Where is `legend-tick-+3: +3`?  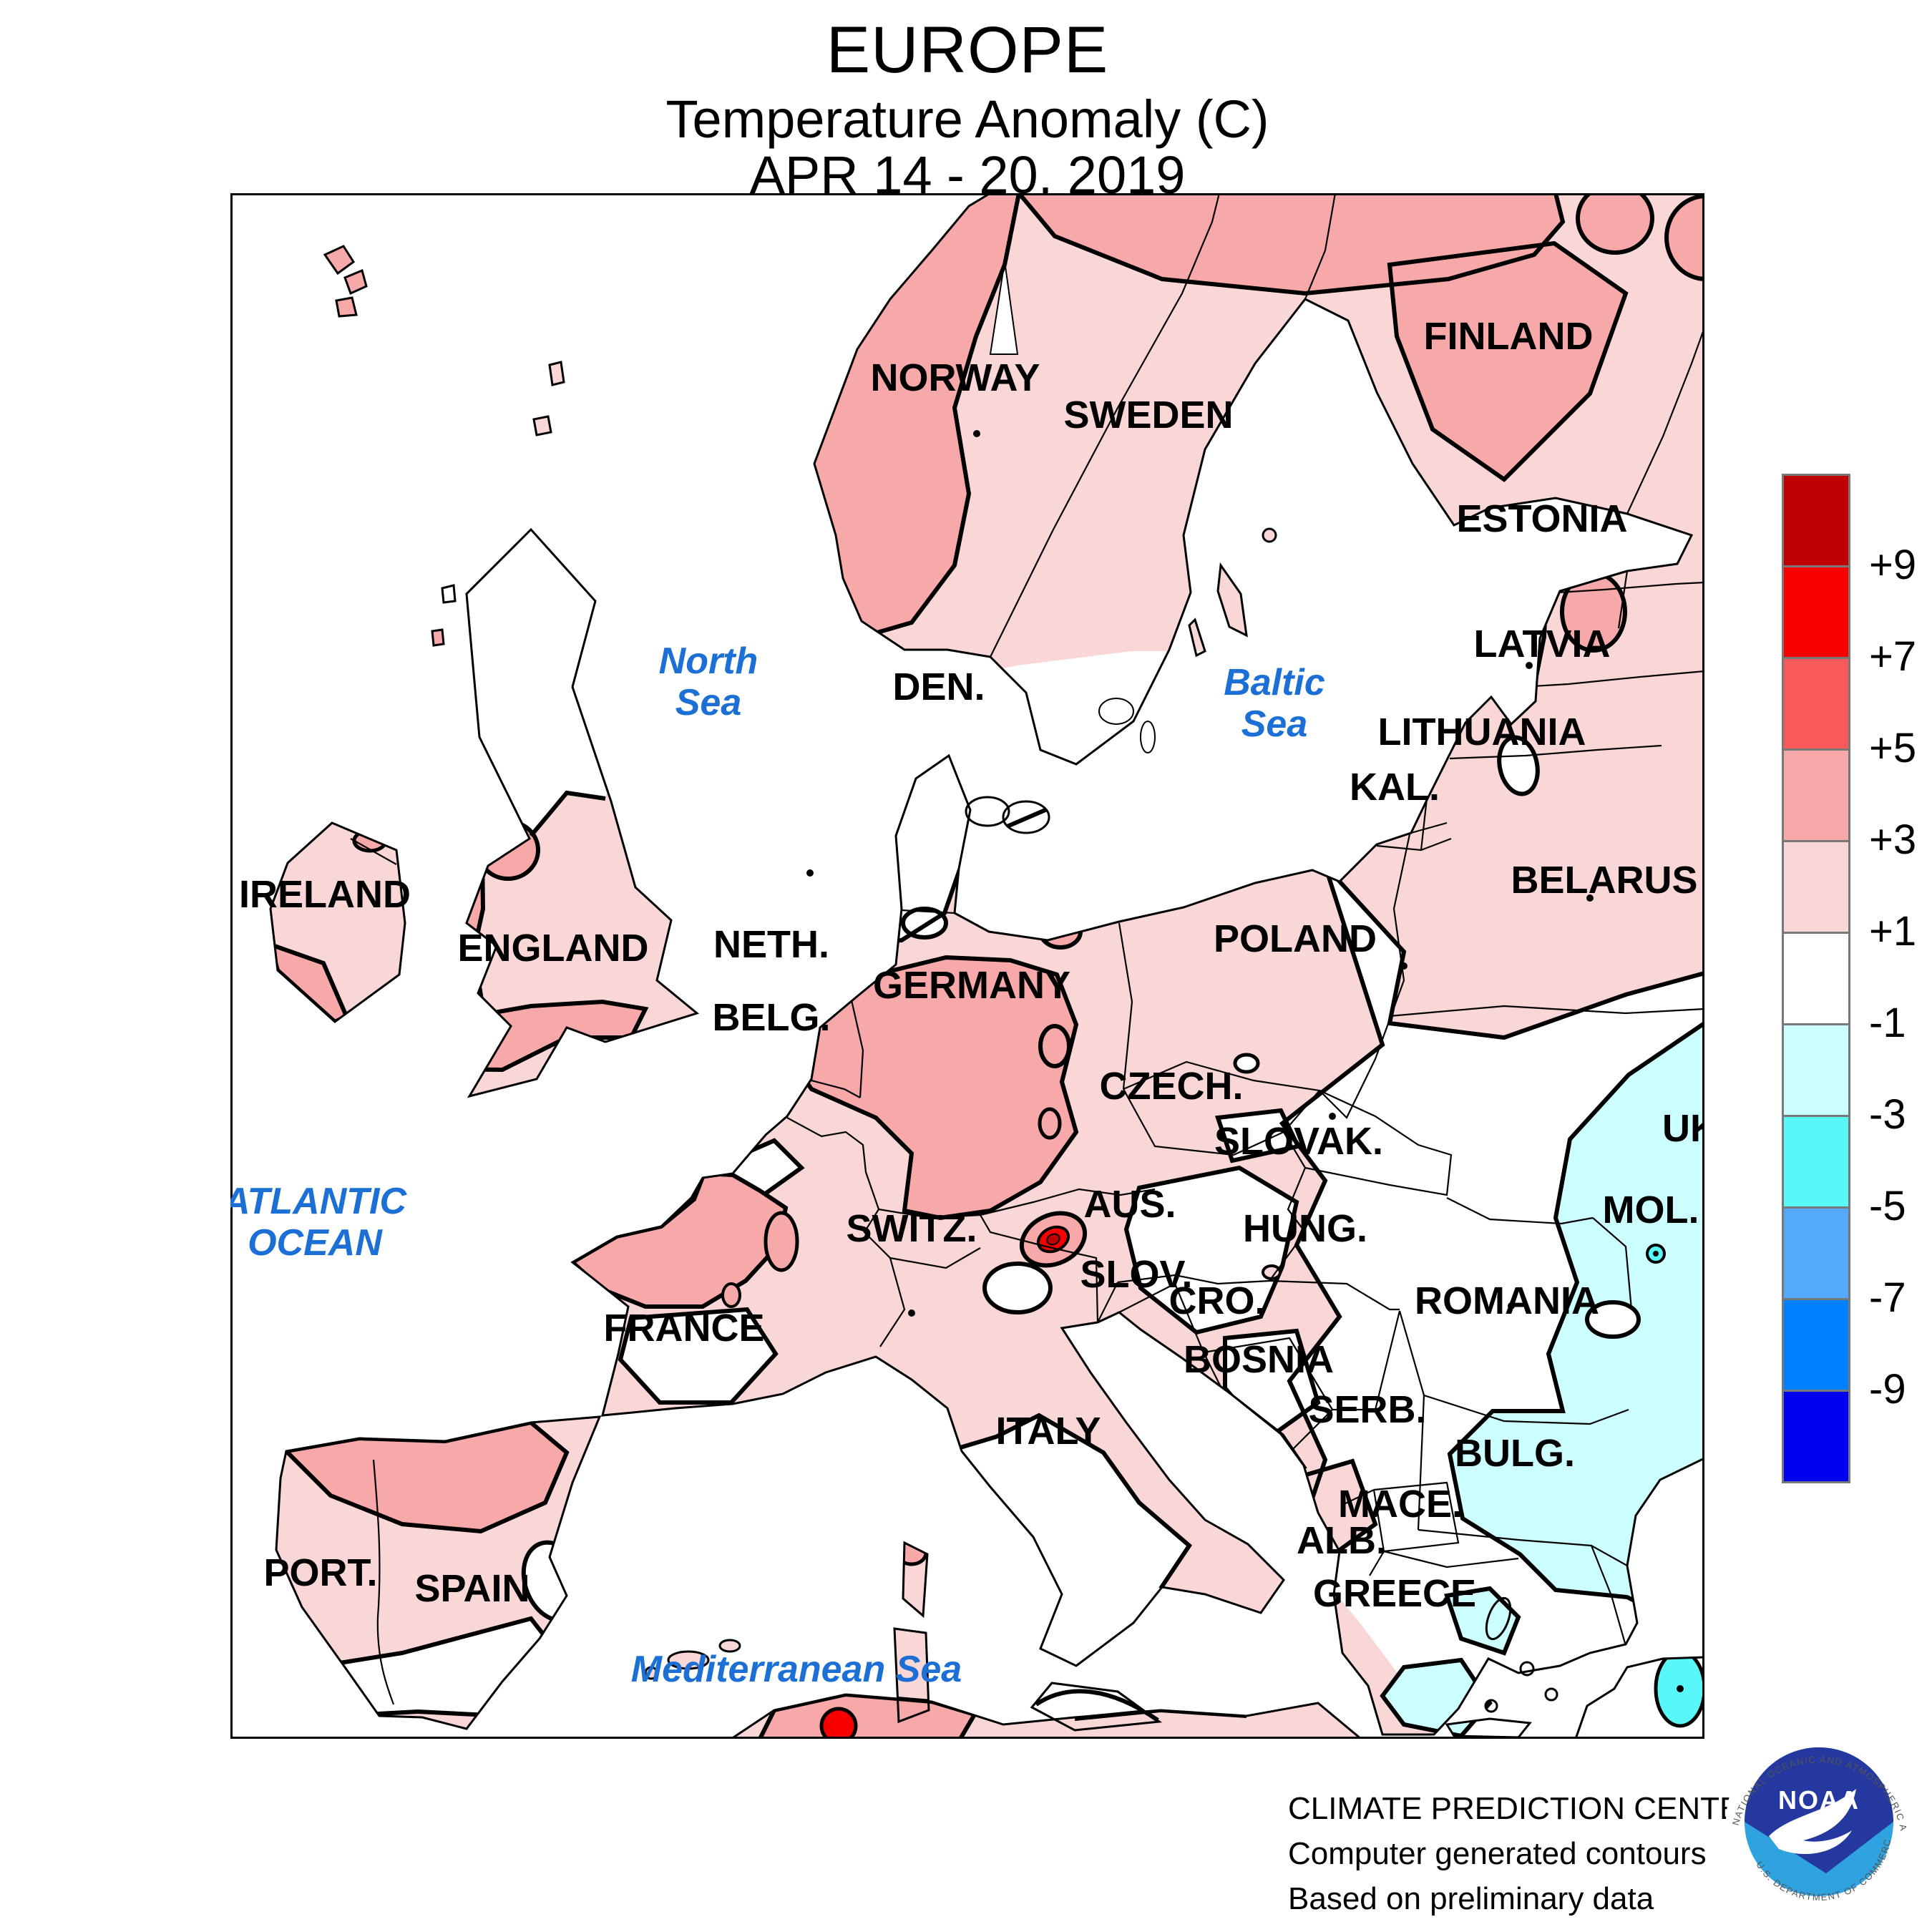
legend-tick-+3: +3 is located at coordinates (1893, 839).